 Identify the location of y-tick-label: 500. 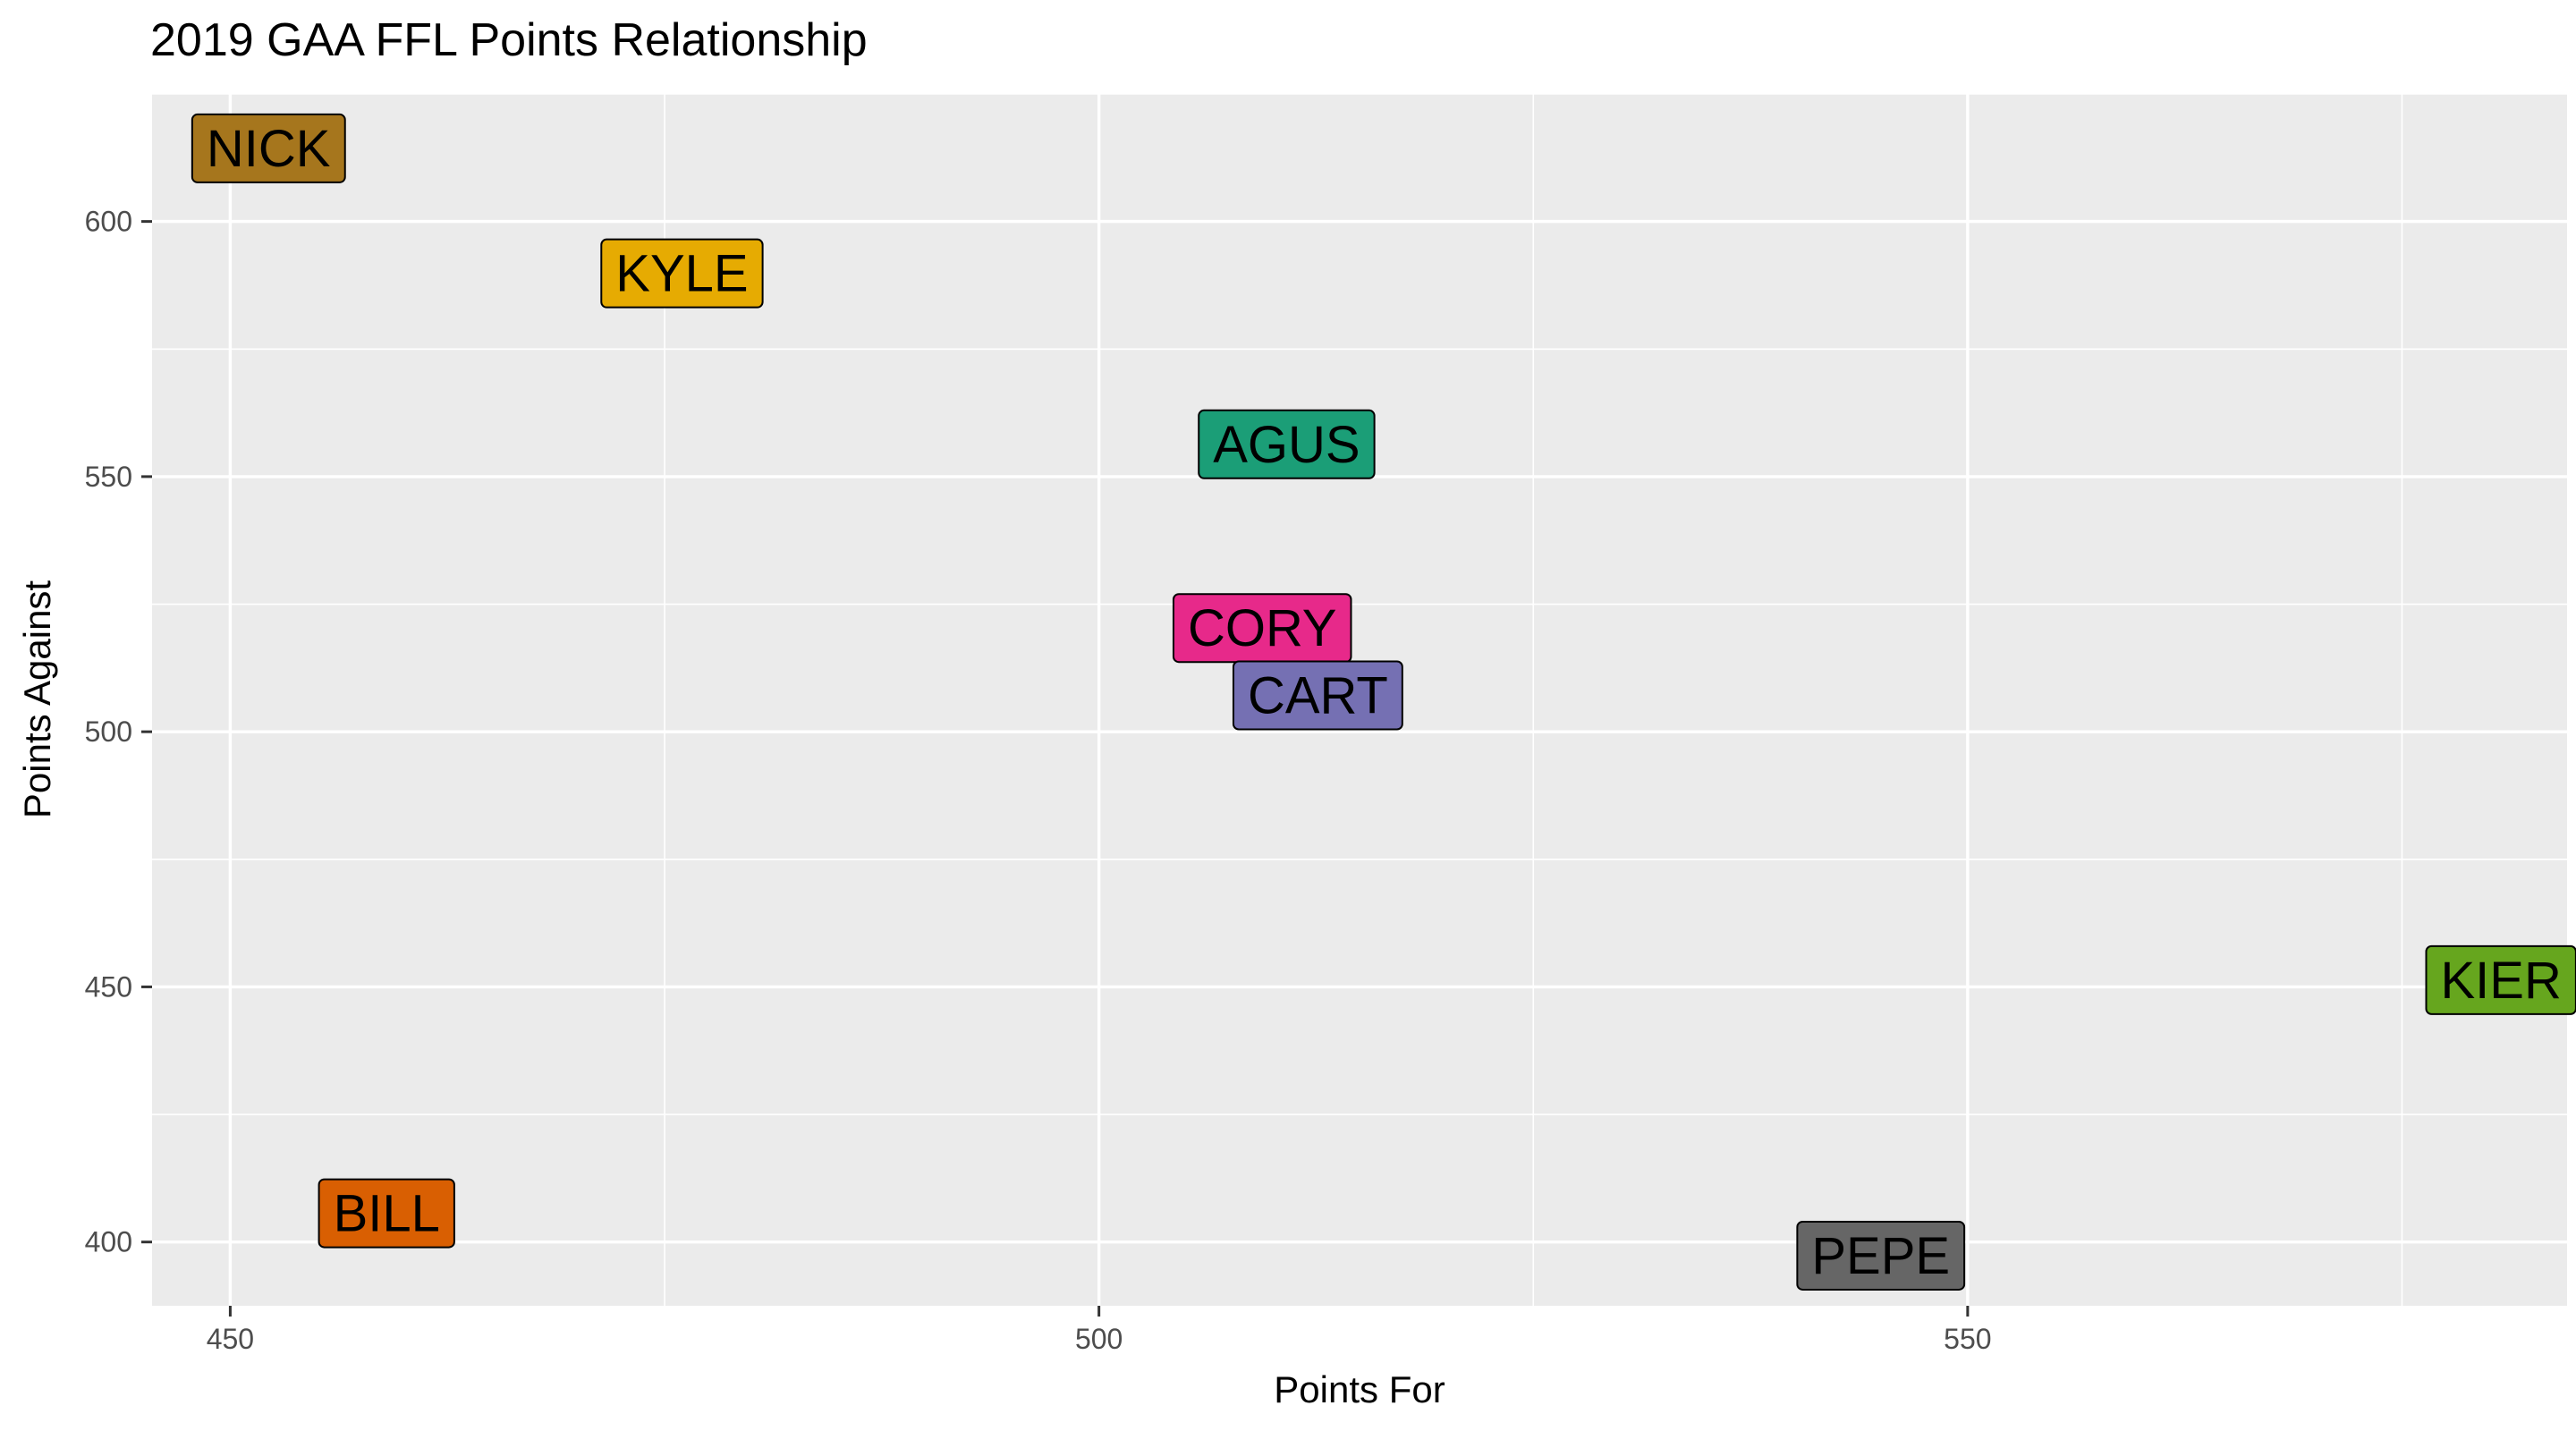
(108, 732).